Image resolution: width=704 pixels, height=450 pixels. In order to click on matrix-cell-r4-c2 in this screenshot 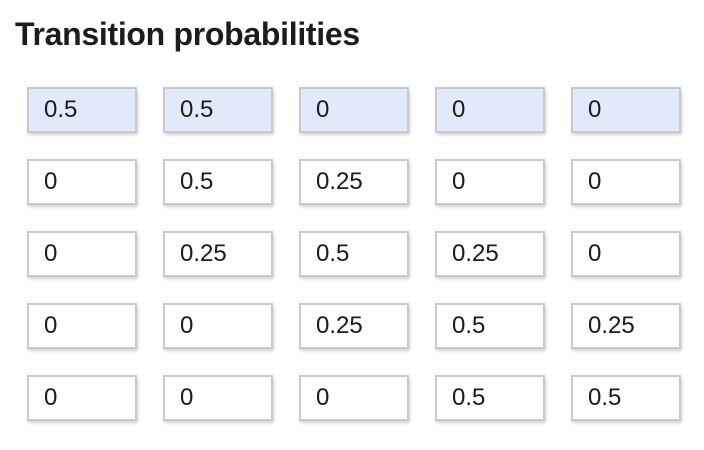, I will do `click(218, 326)`.